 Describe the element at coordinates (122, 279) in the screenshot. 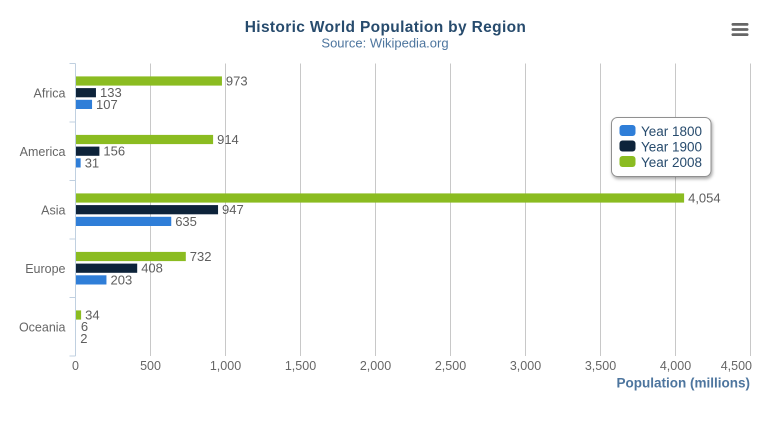

I see `svg-text: 203` at that location.